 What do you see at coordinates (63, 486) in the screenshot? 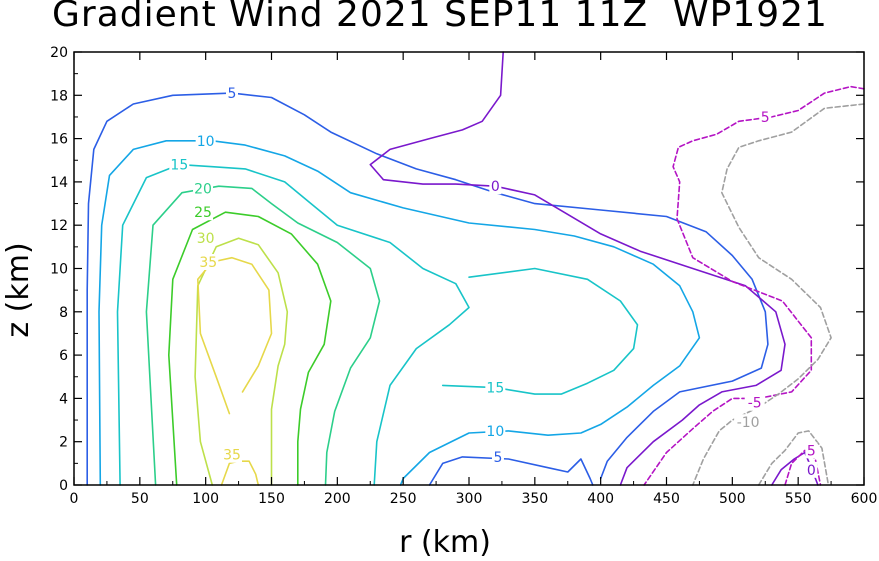
I see `y-tick-label-0: 0` at bounding box center [63, 486].